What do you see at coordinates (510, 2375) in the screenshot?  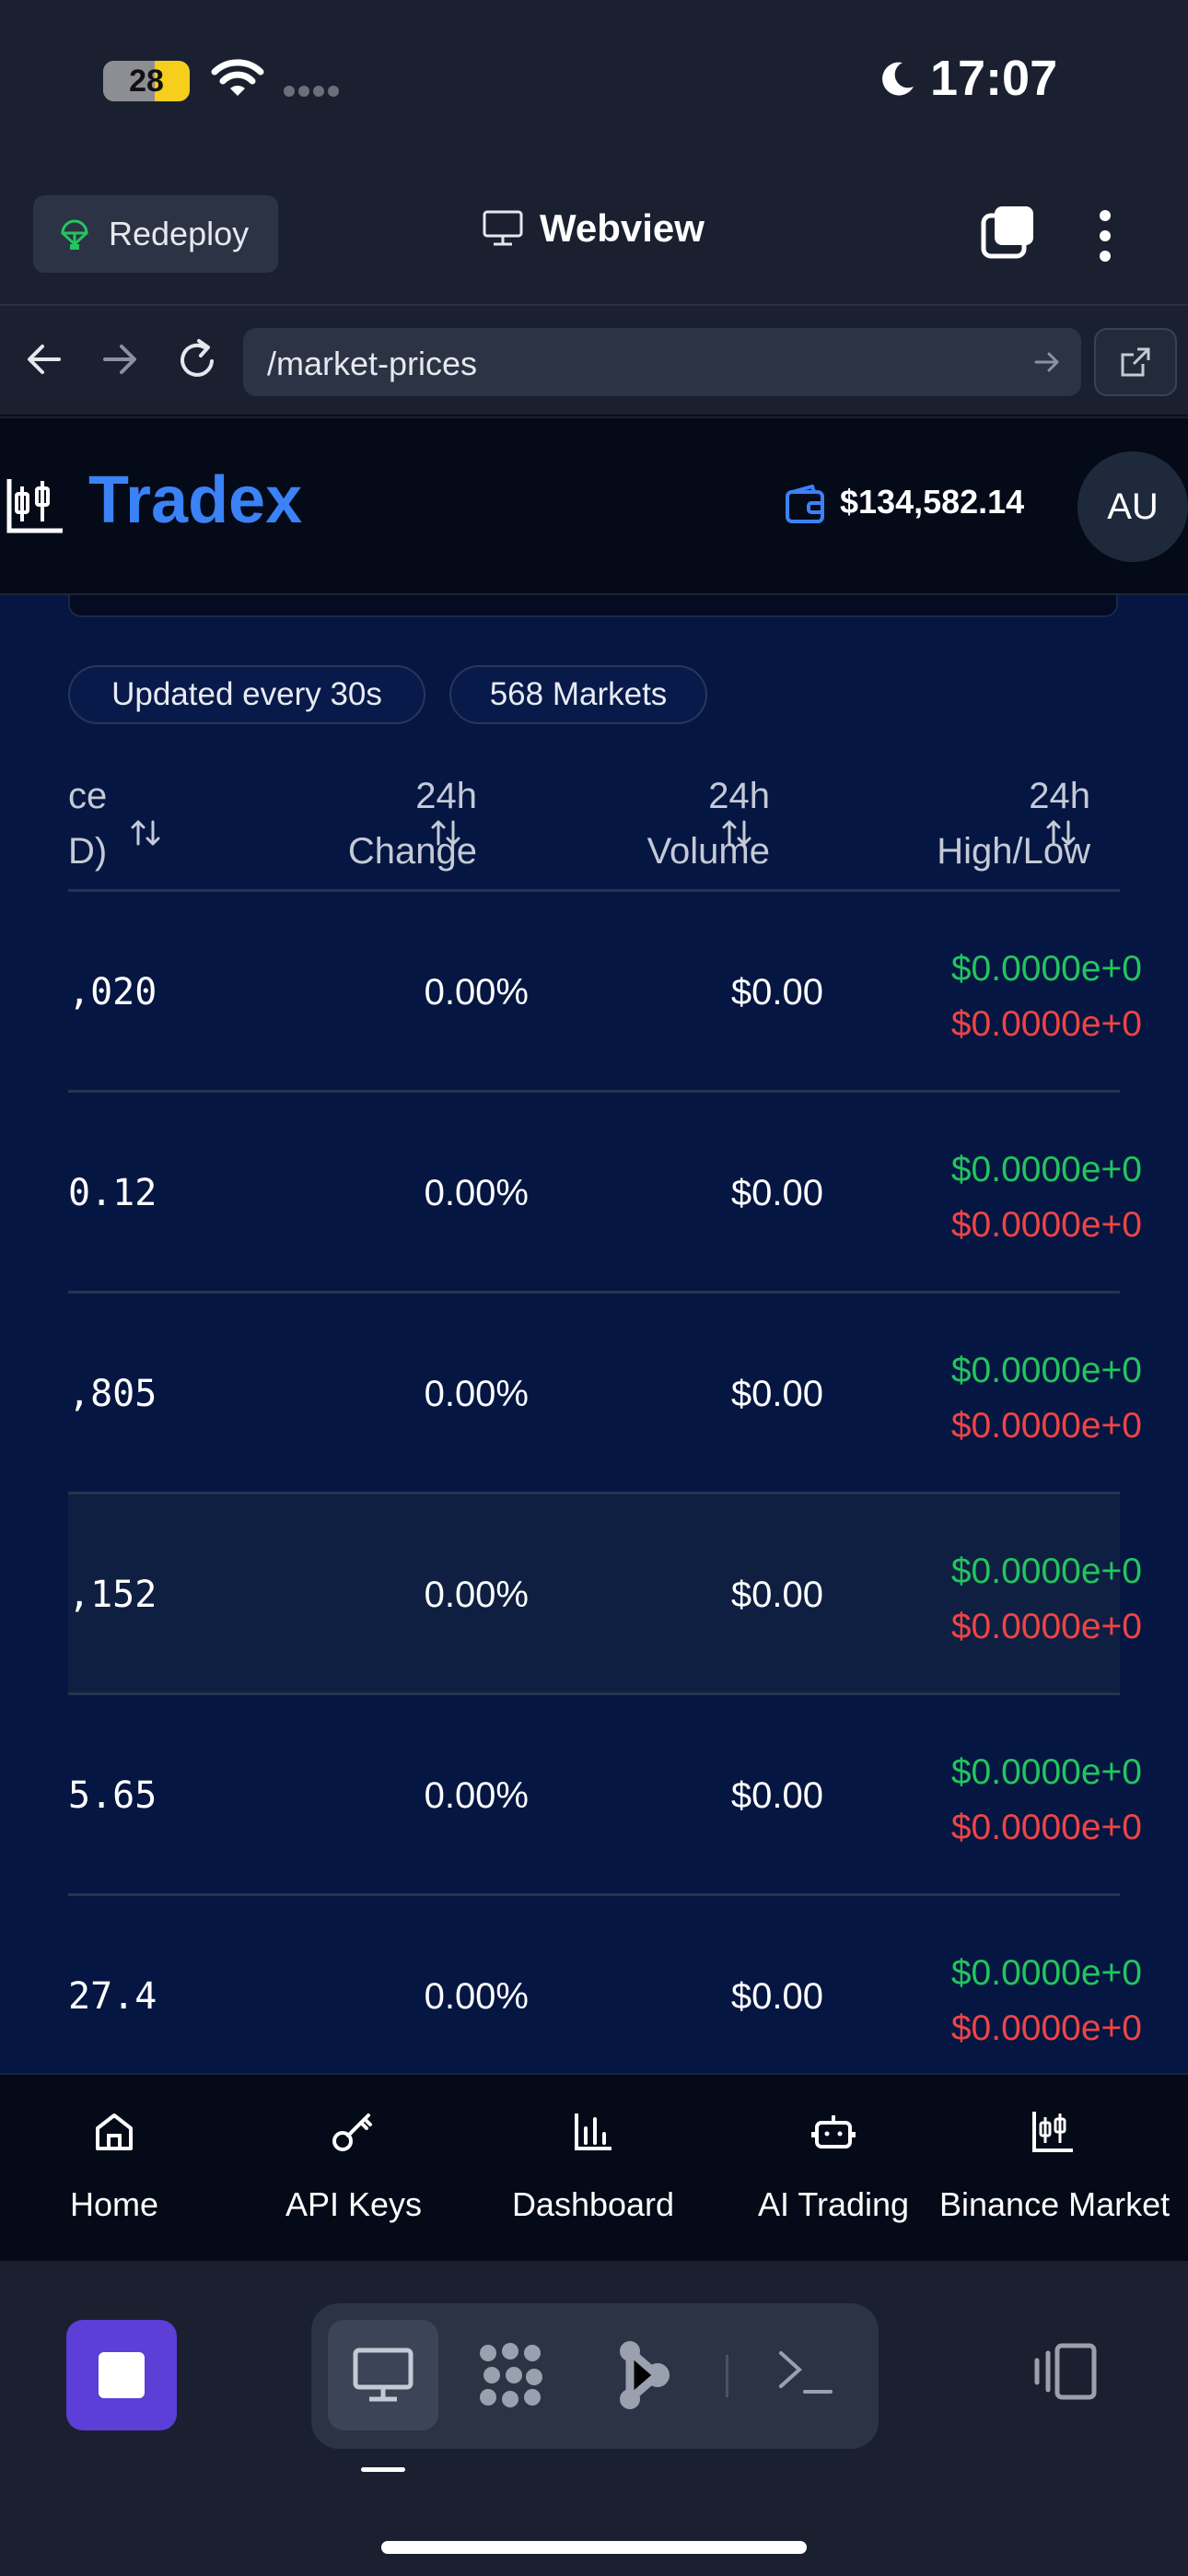 I see `grid-dots-icon` at bounding box center [510, 2375].